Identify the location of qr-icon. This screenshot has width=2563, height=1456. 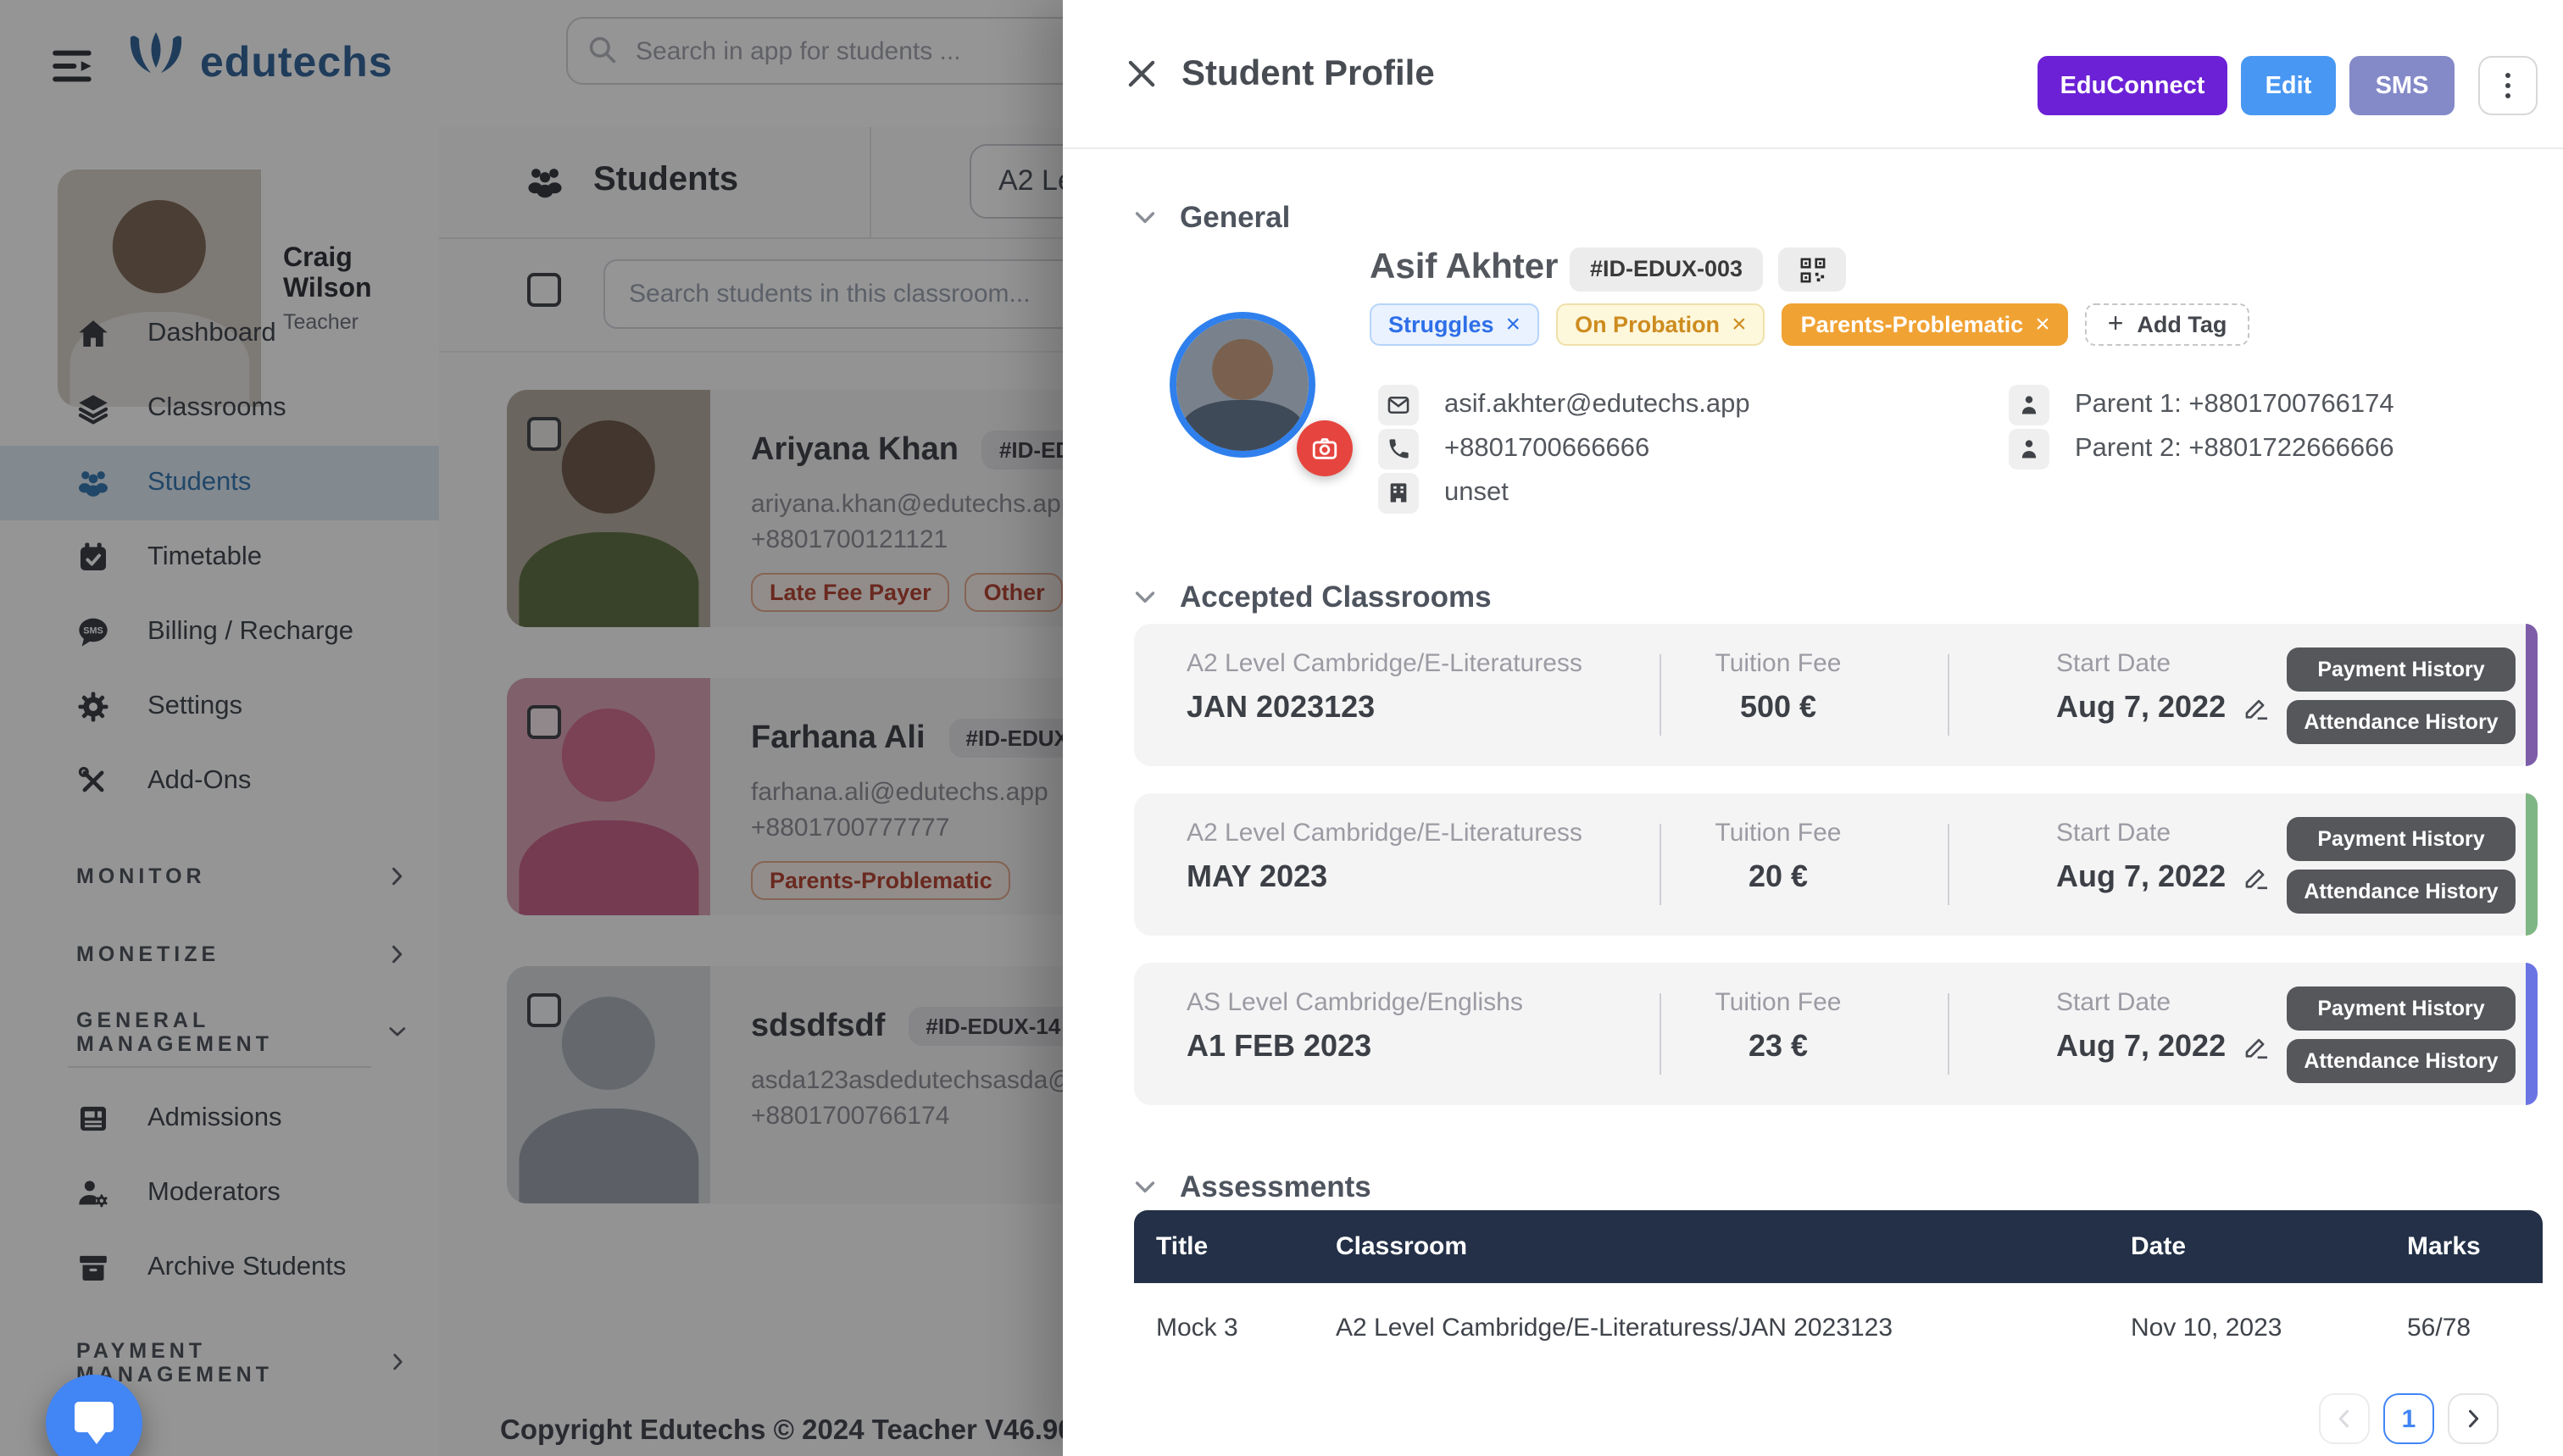
(1812, 269).